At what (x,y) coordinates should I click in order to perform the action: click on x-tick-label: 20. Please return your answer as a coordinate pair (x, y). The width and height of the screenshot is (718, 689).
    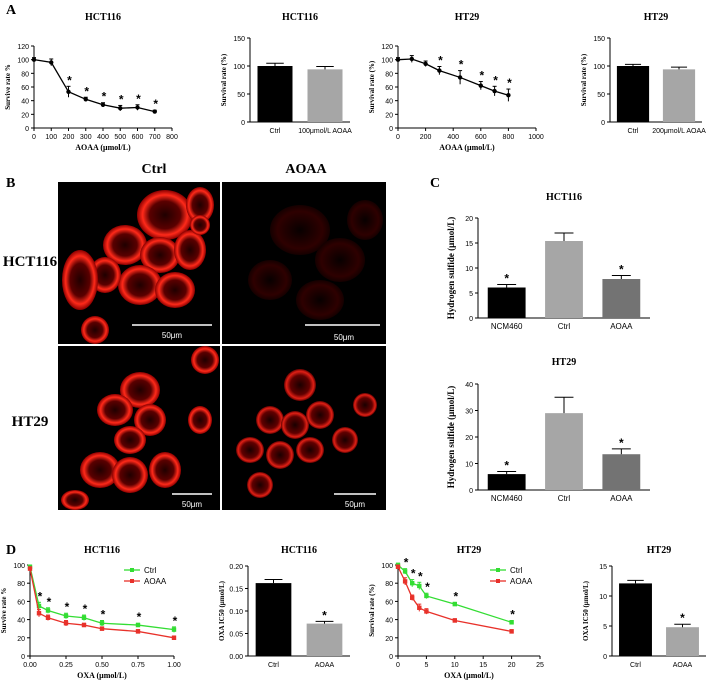
    Looking at the image, I should click on (512, 665).